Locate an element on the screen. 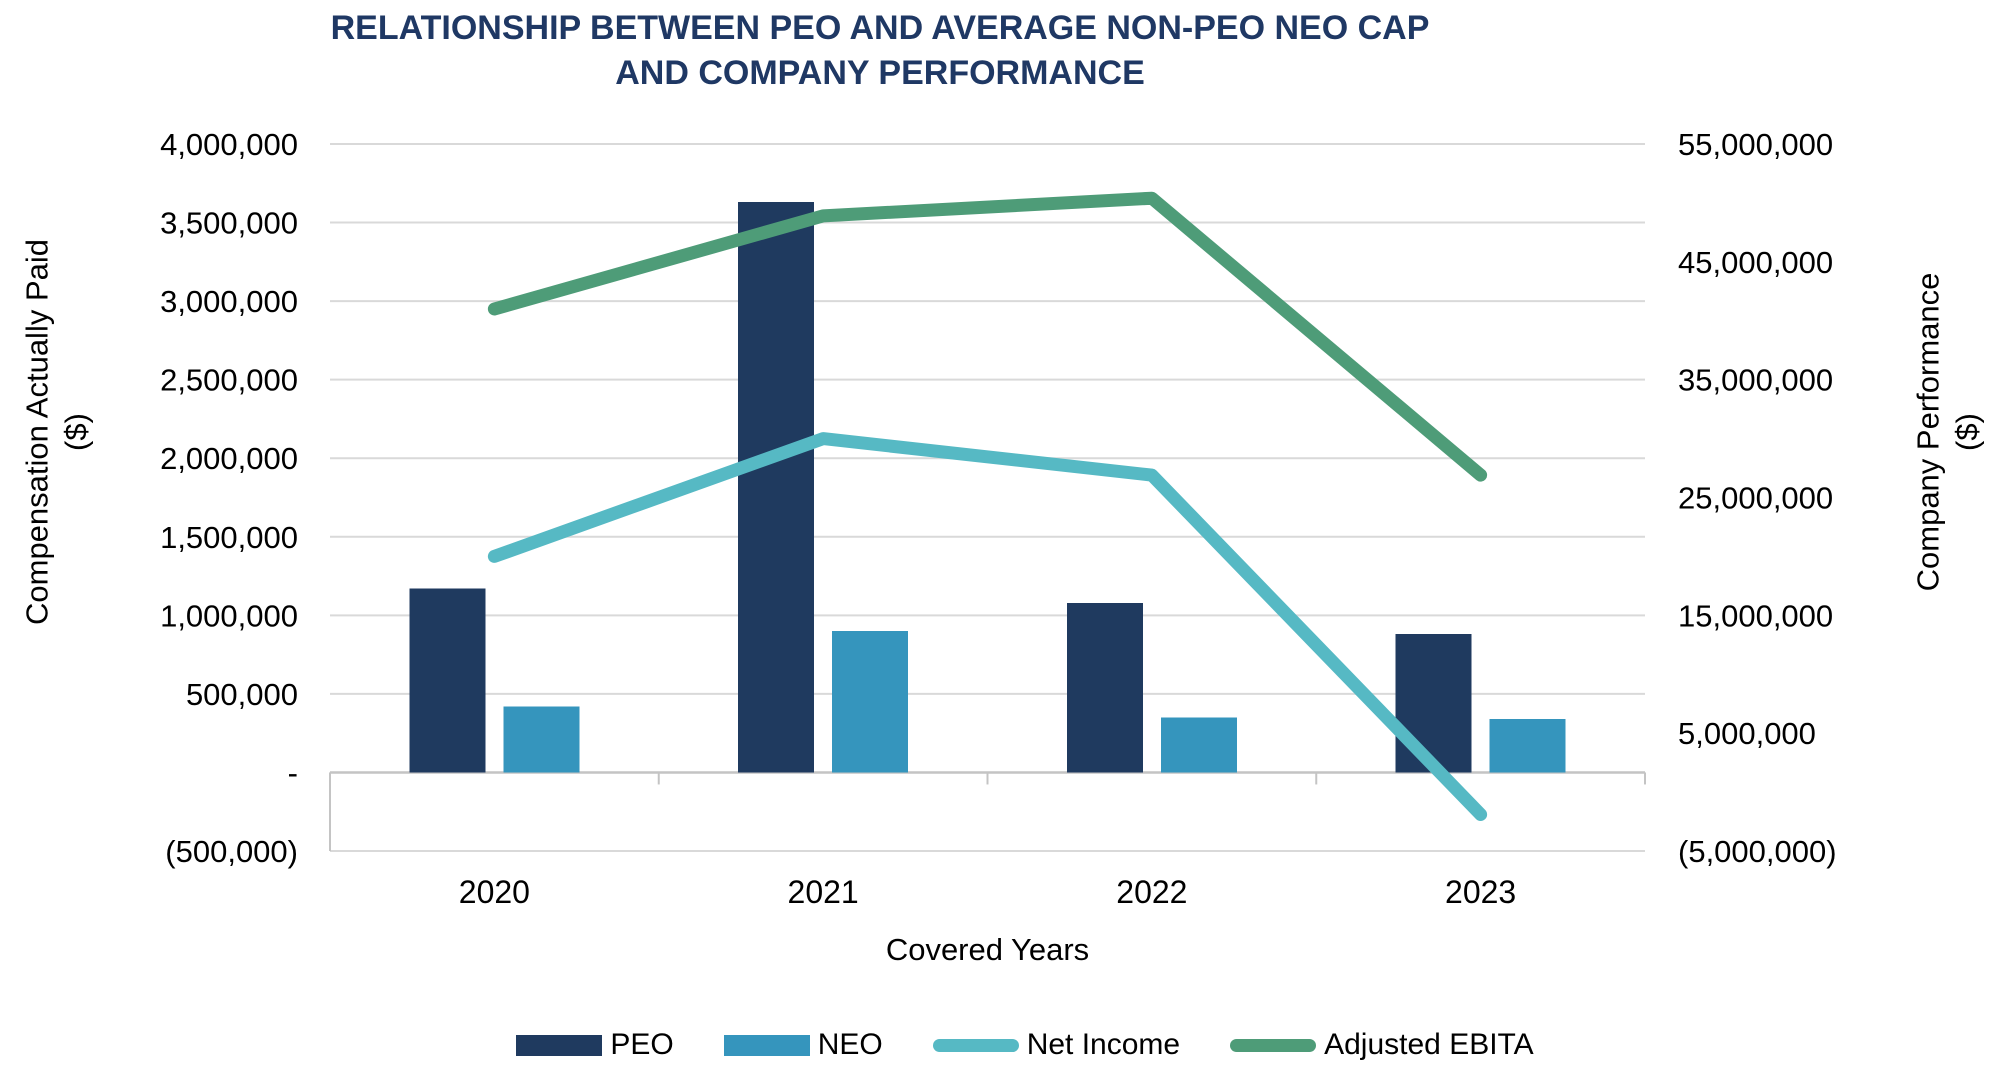  left-axis-tick-label: 3,500,000 is located at coordinates (229, 223).